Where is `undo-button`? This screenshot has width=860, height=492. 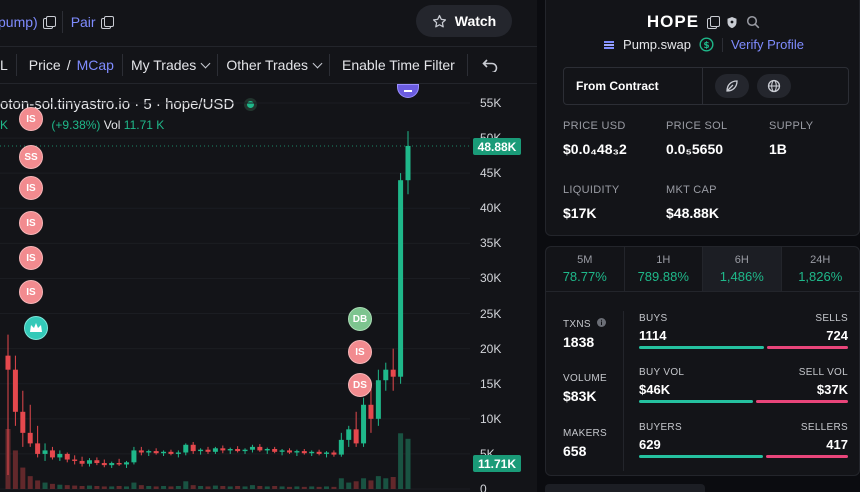 undo-button is located at coordinates (487, 65).